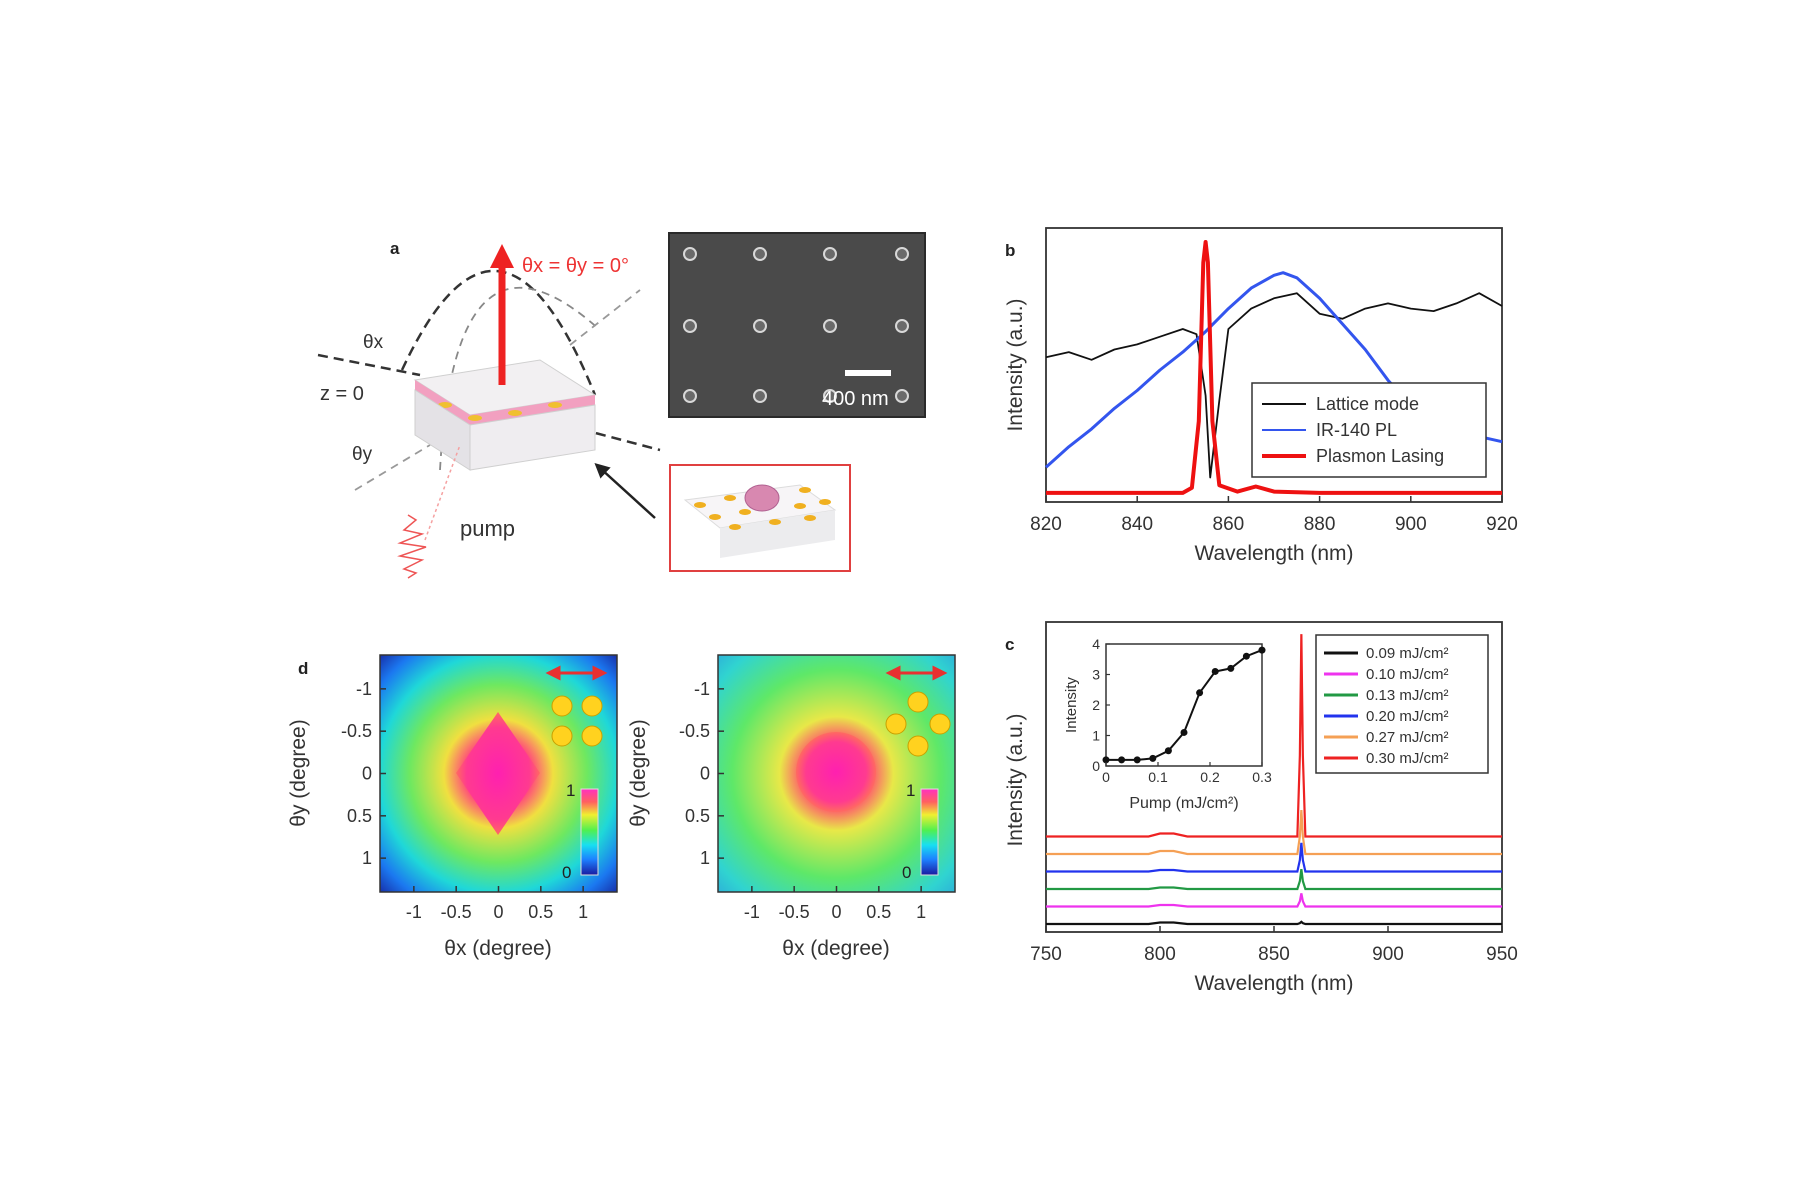 Image resolution: width=1800 pixels, height=1200 pixels. I want to click on x-tick-label: 920, so click(1502, 524).